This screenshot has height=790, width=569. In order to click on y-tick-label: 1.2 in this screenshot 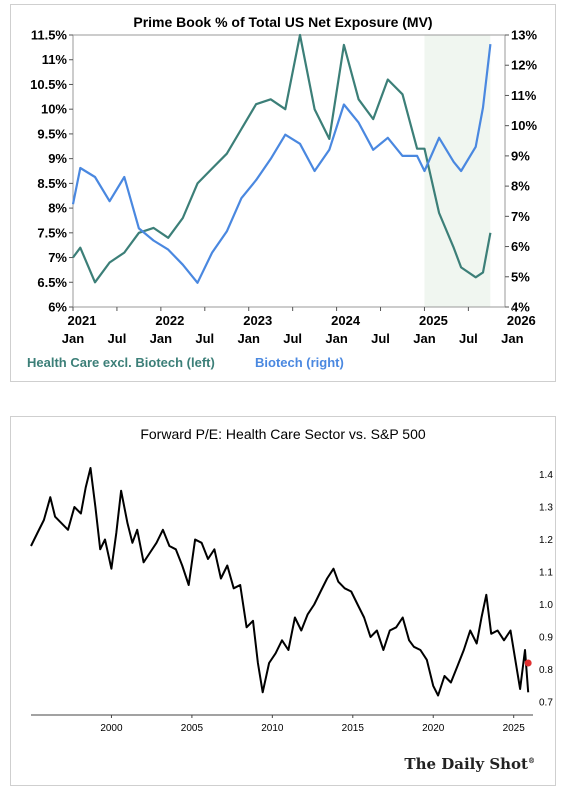, I will do `click(546, 540)`.